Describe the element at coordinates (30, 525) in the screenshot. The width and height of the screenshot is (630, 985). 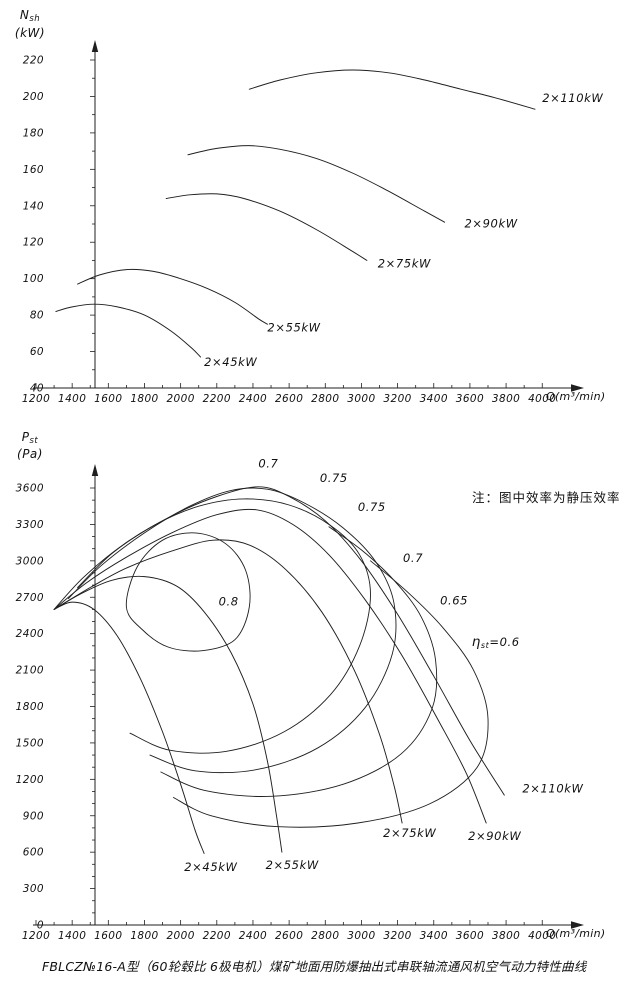
I see `y-tick-label: 3300` at that location.